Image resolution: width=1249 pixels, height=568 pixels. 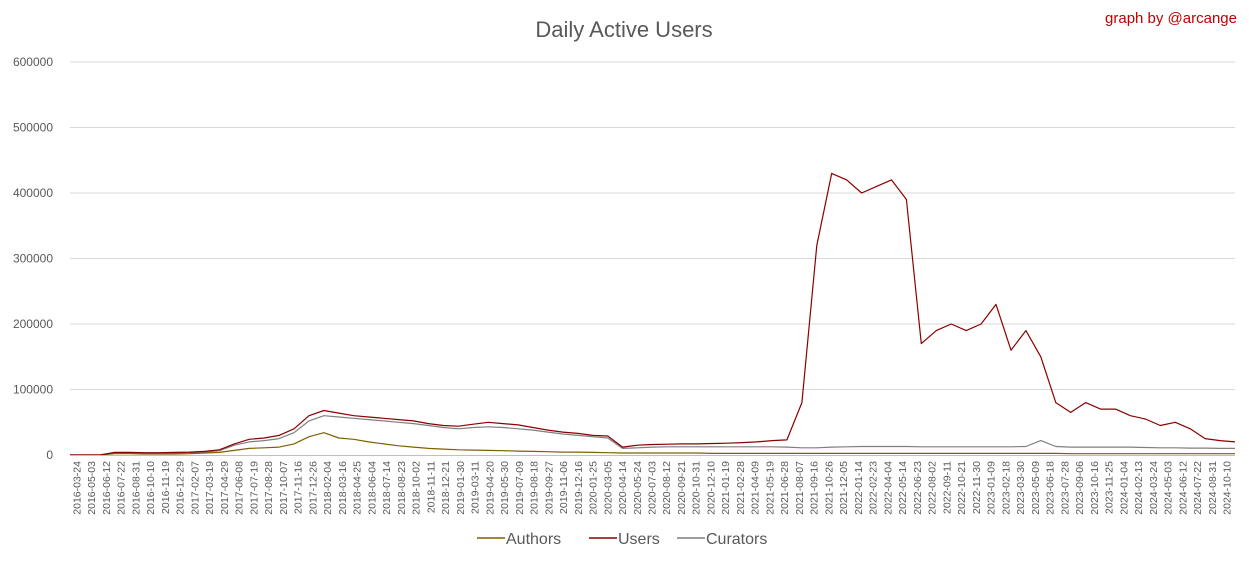 I want to click on y-tick-label: 200000, so click(x=33, y=324).